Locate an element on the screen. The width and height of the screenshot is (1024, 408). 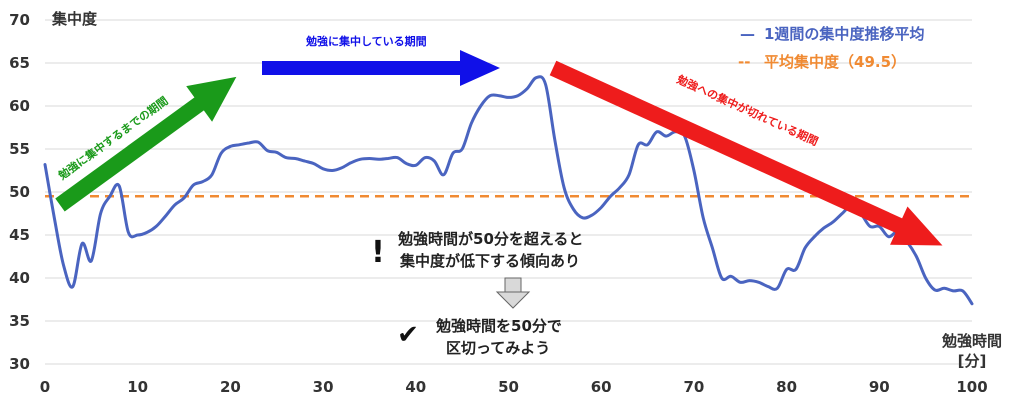
x-tick-label: 70 is located at coordinates (693, 387).